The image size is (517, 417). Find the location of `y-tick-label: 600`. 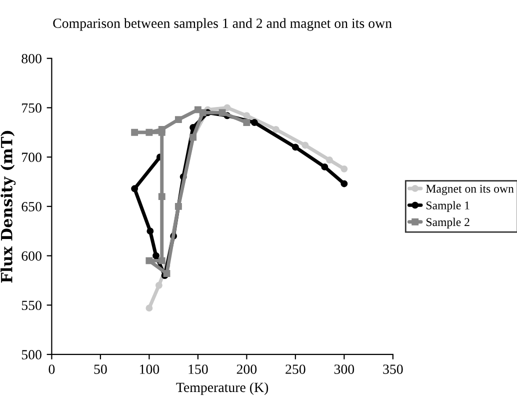

y-tick-label: 600 is located at coordinates (32, 256).